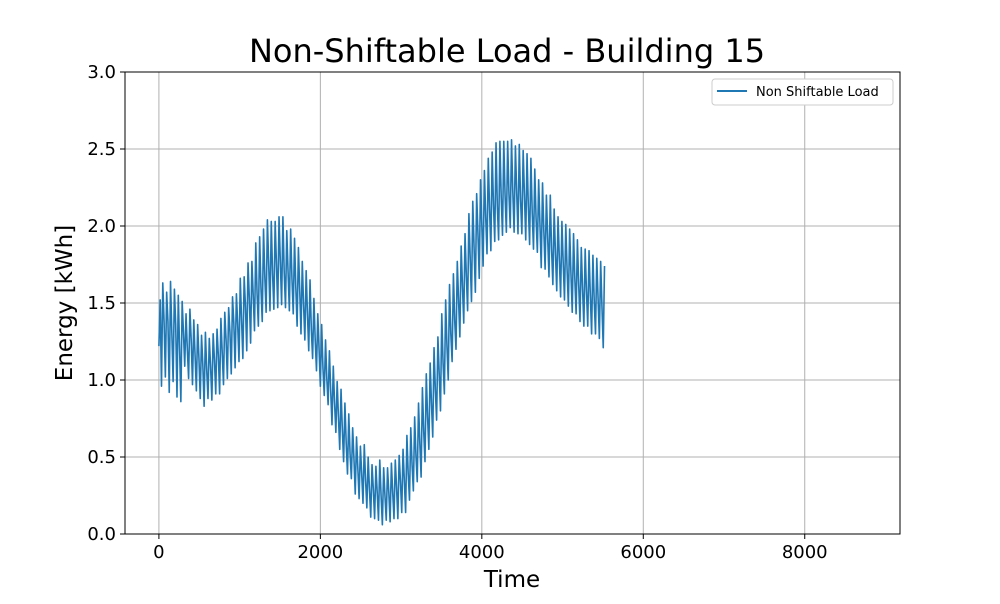 Image resolution: width=1000 pixels, height=604 pixels. I want to click on y-axis-label: Energy [kWh], so click(65, 303).